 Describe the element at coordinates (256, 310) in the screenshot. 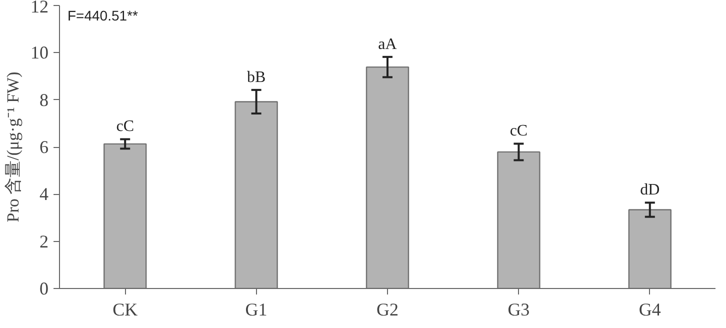

I see `x-tick-label: G1` at that location.